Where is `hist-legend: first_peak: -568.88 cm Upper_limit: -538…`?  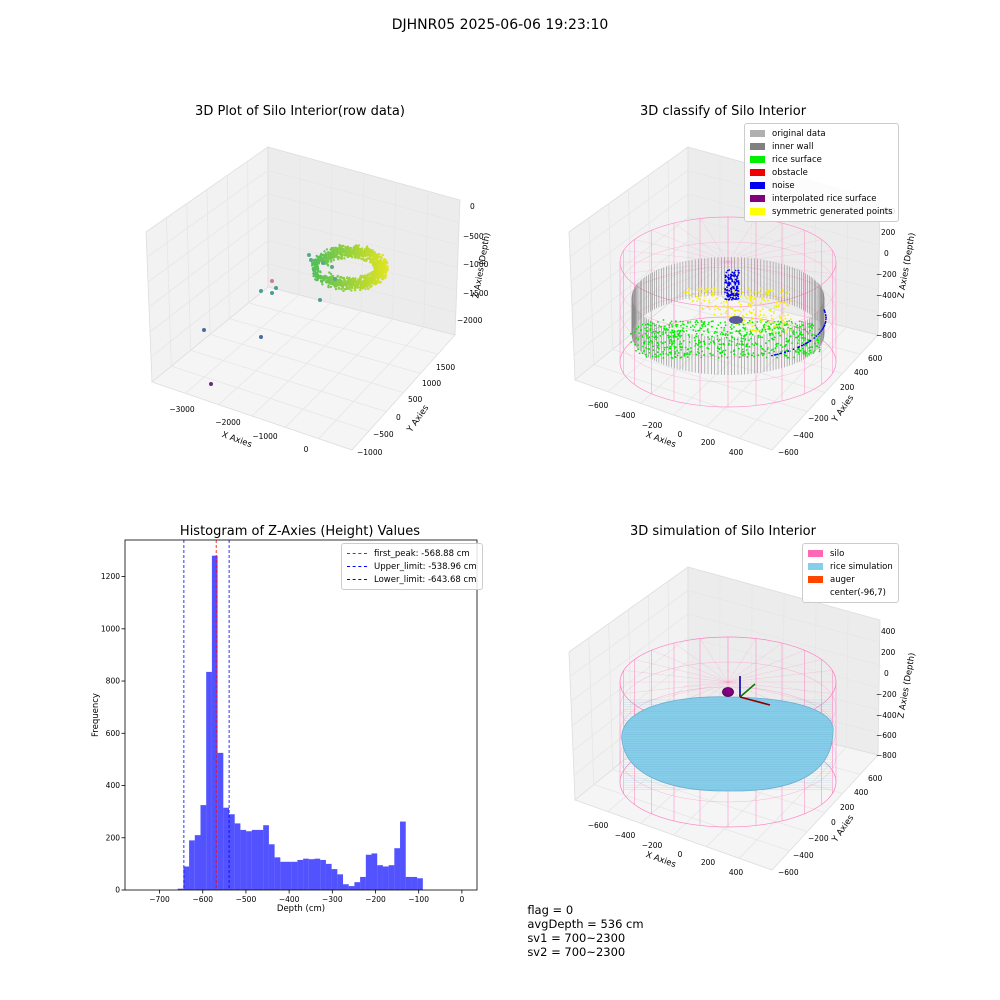
hist-legend: first_peak: -568.88 cm Upper_limit: -538… is located at coordinates (412, 566).